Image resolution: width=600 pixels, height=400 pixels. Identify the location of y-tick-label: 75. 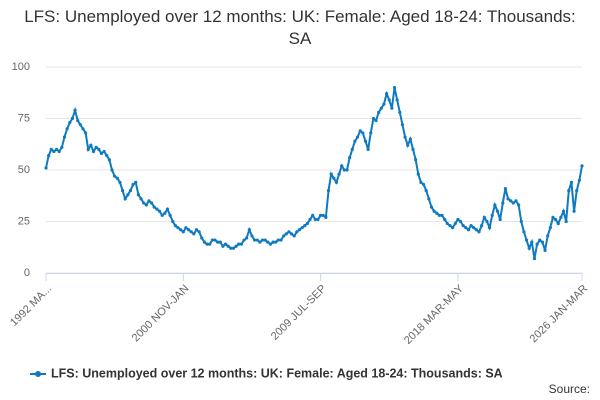
(24, 118).